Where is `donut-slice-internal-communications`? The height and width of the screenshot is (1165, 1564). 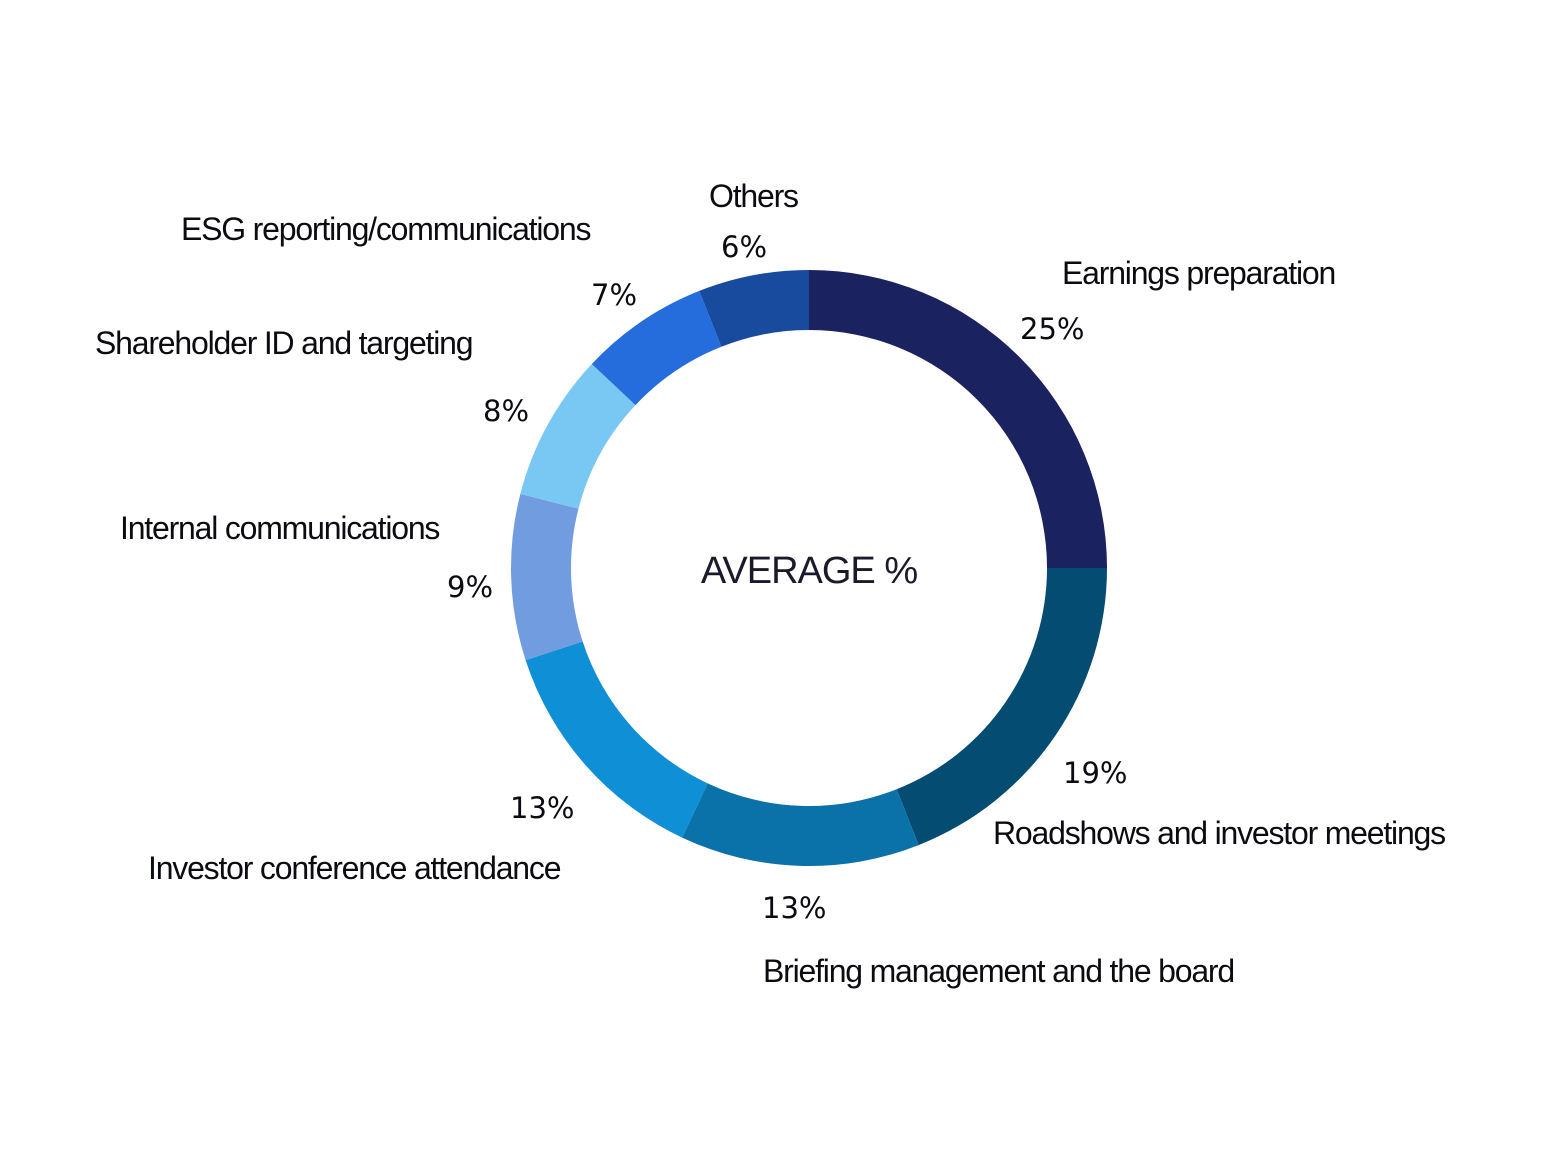 donut-slice-internal-communications is located at coordinates (547, 577).